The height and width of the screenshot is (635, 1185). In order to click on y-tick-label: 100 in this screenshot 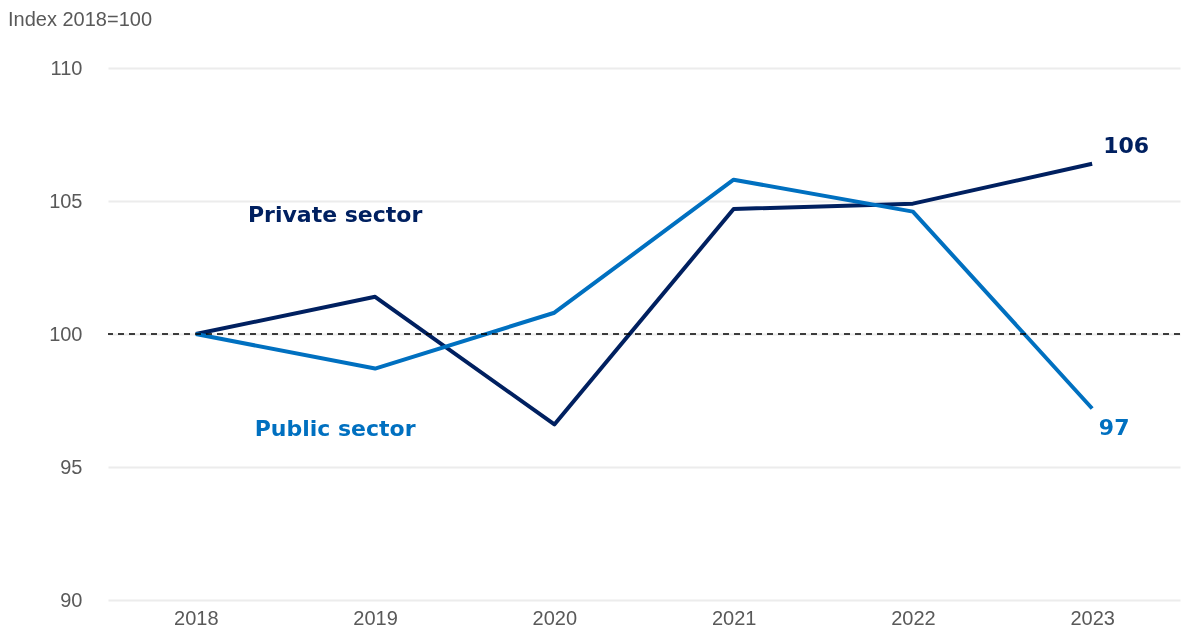, I will do `click(66, 333)`.